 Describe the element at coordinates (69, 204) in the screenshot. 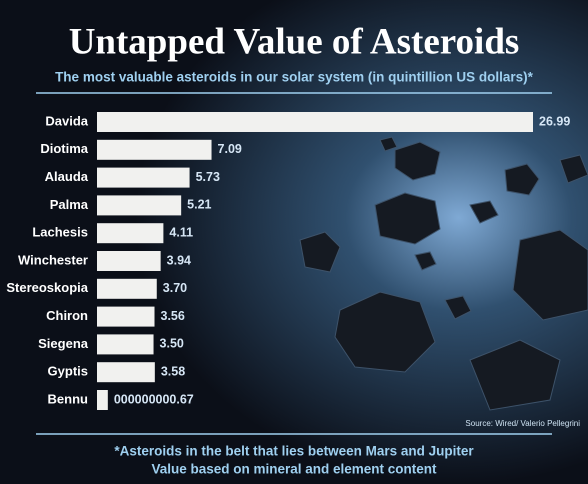

I see `category-label: Palma` at that location.